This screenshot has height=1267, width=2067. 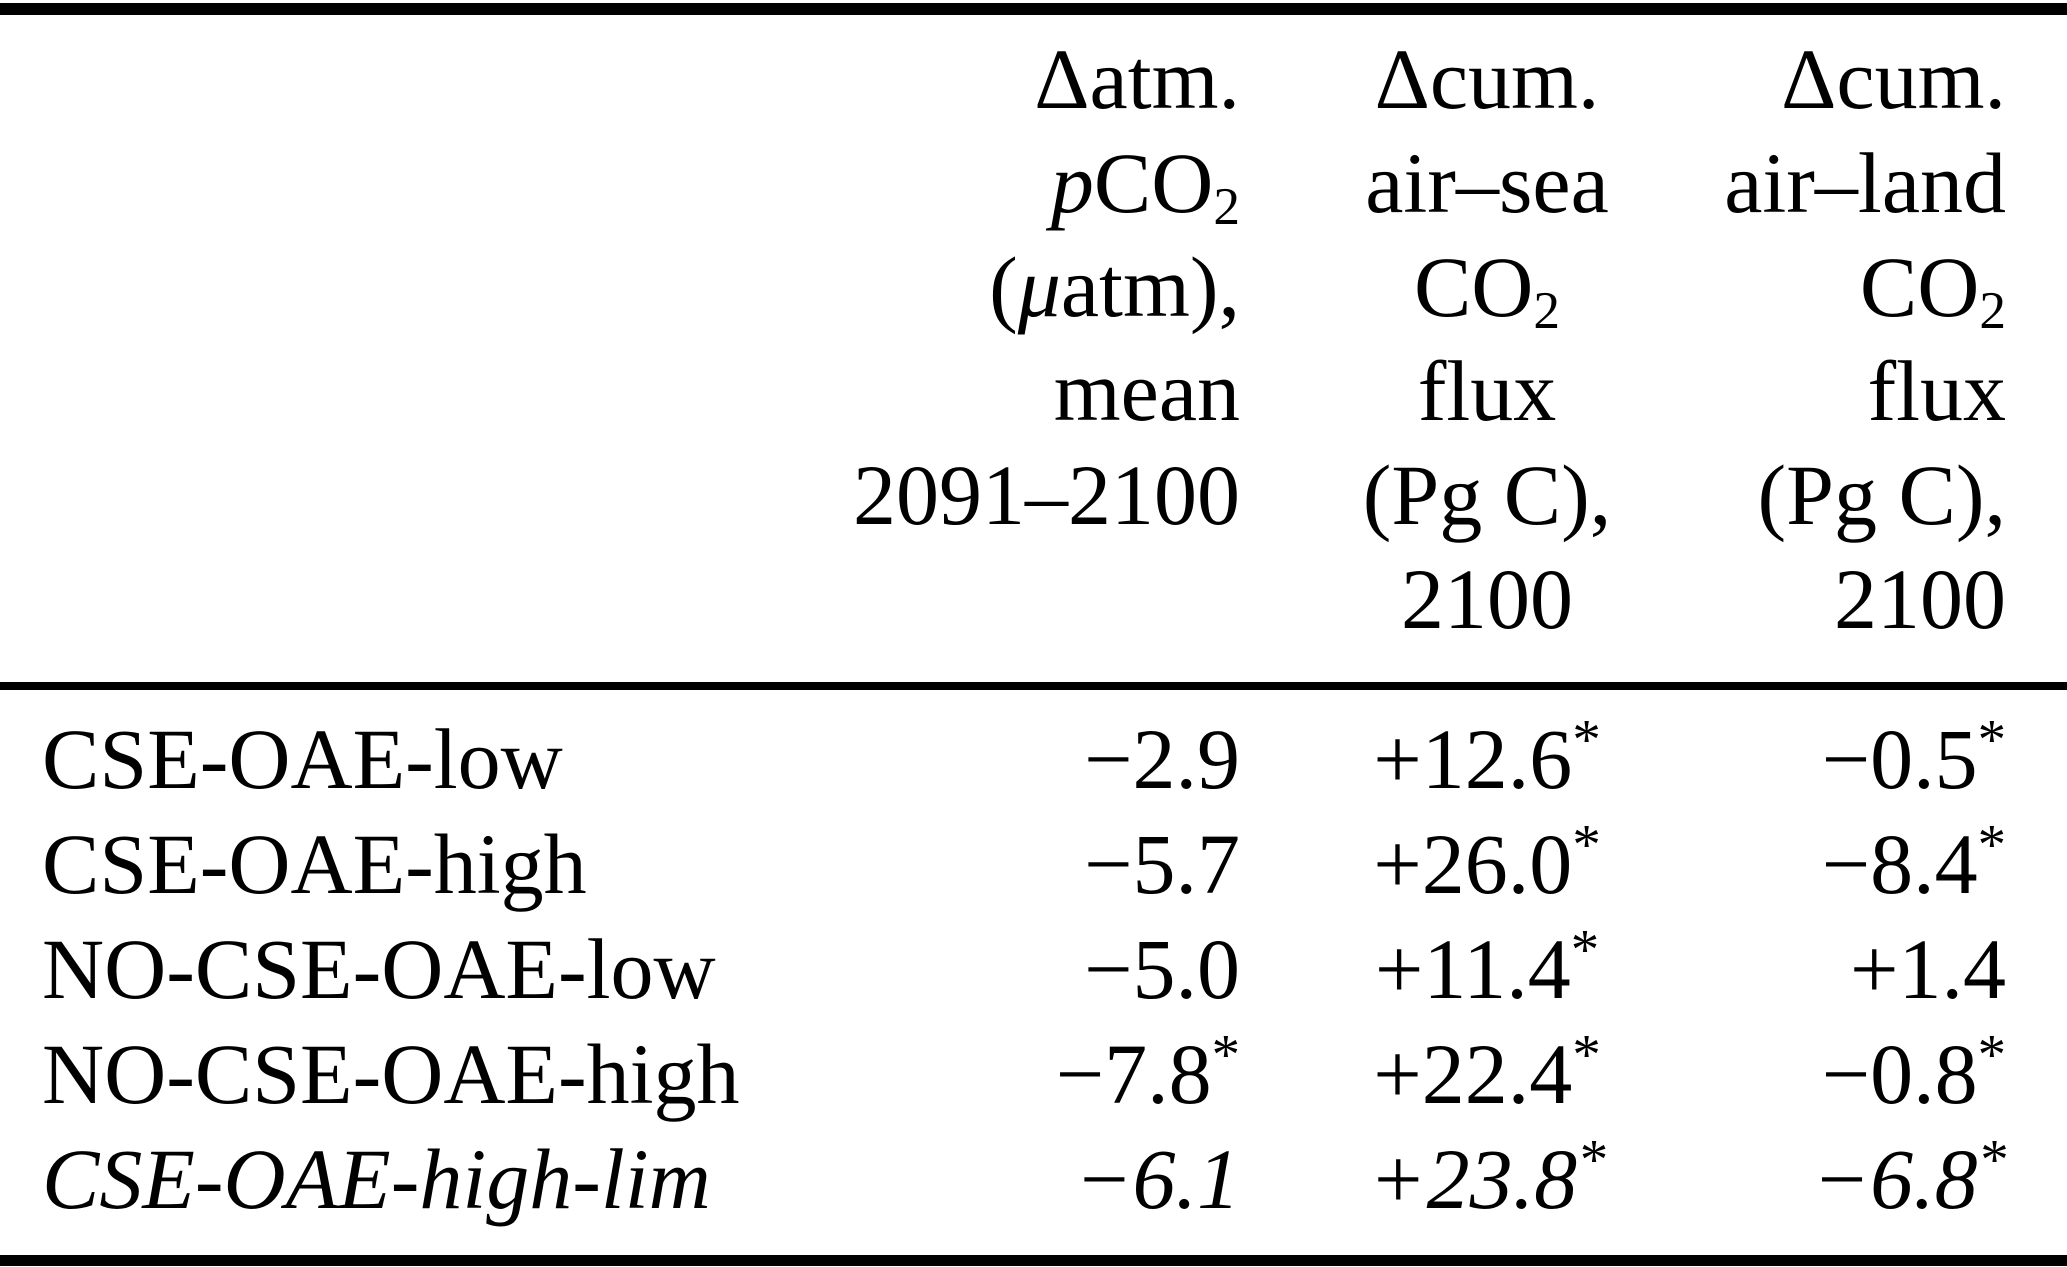 I want to click on value-atm-pco2: −6.1, so click(x=1157, y=1179).